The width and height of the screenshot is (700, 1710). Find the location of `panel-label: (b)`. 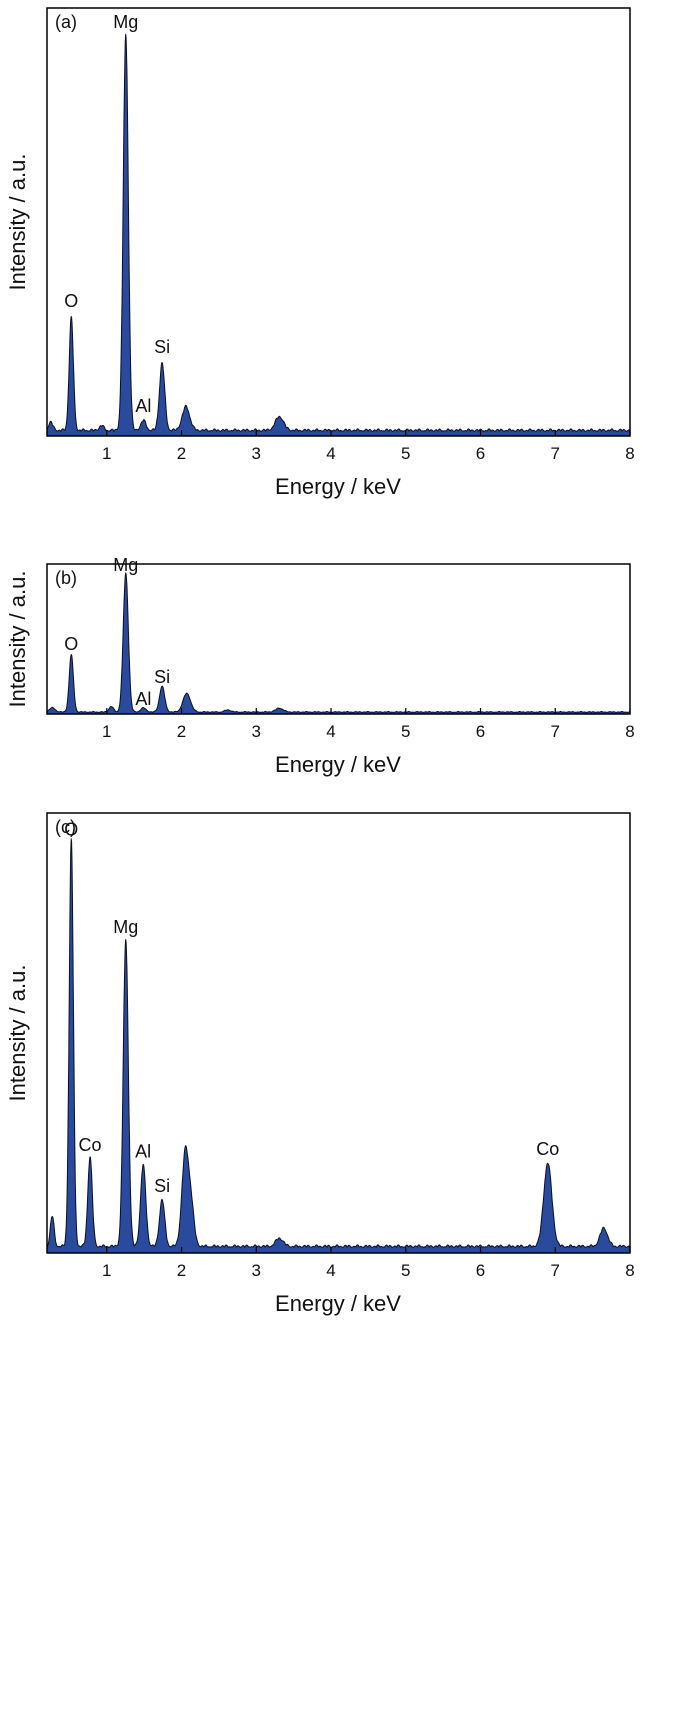

panel-label: (b) is located at coordinates (66, 578).